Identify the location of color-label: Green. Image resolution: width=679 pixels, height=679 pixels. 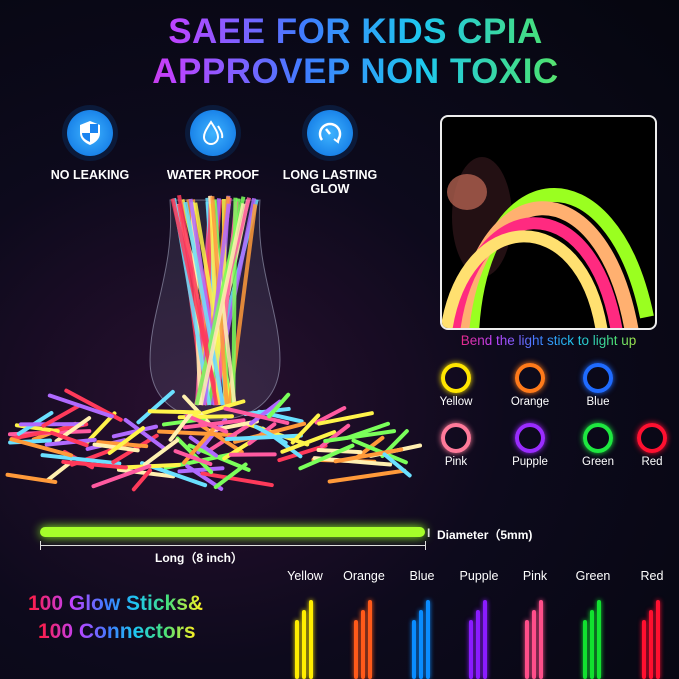
(593, 576).